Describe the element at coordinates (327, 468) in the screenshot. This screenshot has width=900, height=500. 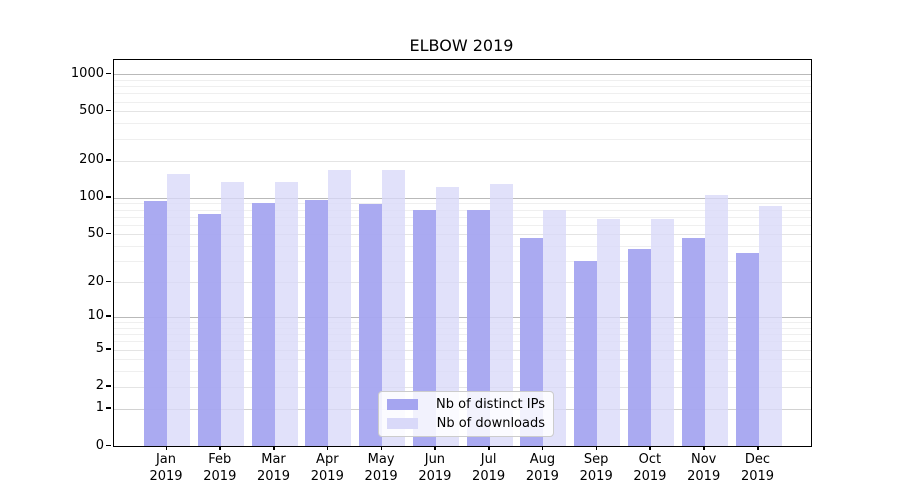
I see `x-tick-label-apr: Apr 2019` at that location.